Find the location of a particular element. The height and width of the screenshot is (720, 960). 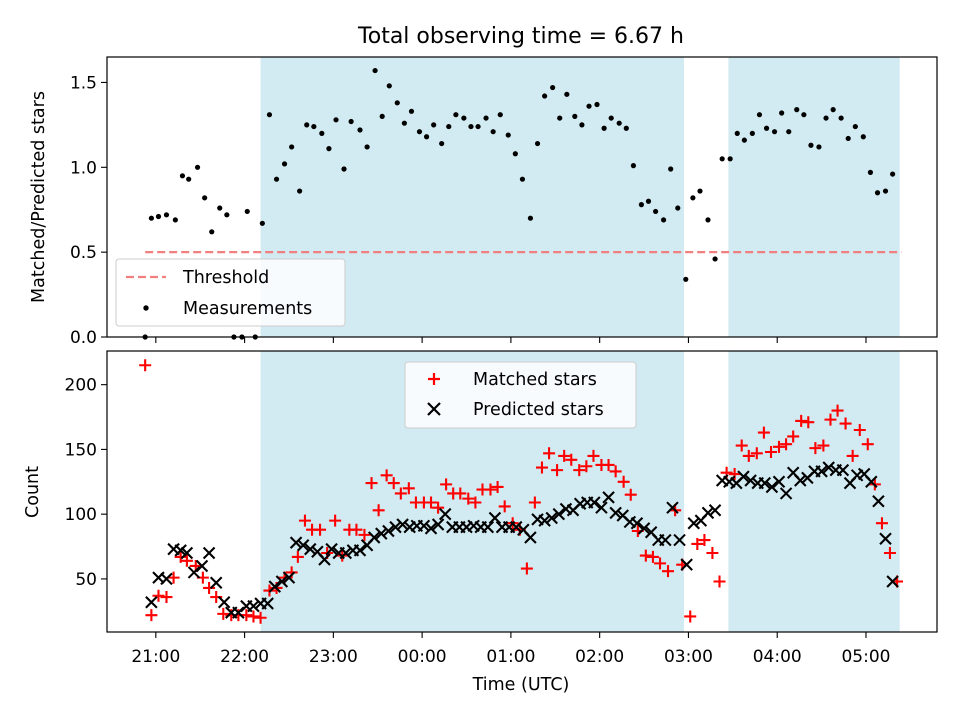

ratio-x-ticks is located at coordinates (511, 340).